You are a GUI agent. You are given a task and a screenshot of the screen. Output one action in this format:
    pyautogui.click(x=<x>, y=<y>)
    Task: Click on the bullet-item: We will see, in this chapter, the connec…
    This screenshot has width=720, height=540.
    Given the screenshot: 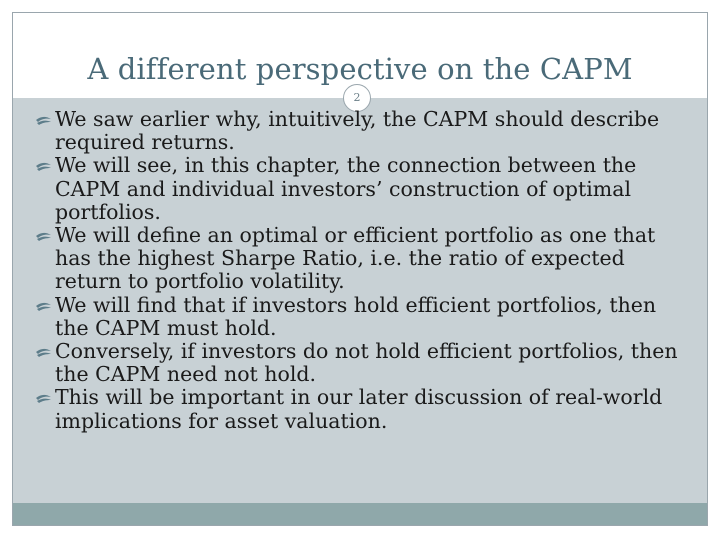 What is the action you would take?
    pyautogui.click(x=358, y=189)
    